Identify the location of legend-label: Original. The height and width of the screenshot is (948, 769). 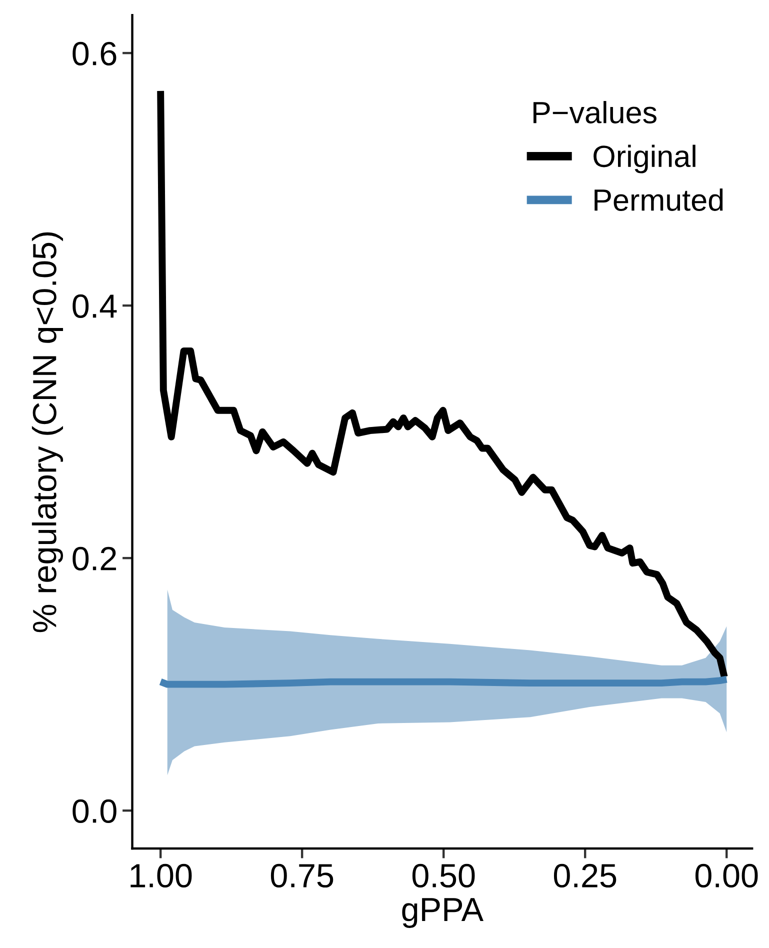
(645, 159).